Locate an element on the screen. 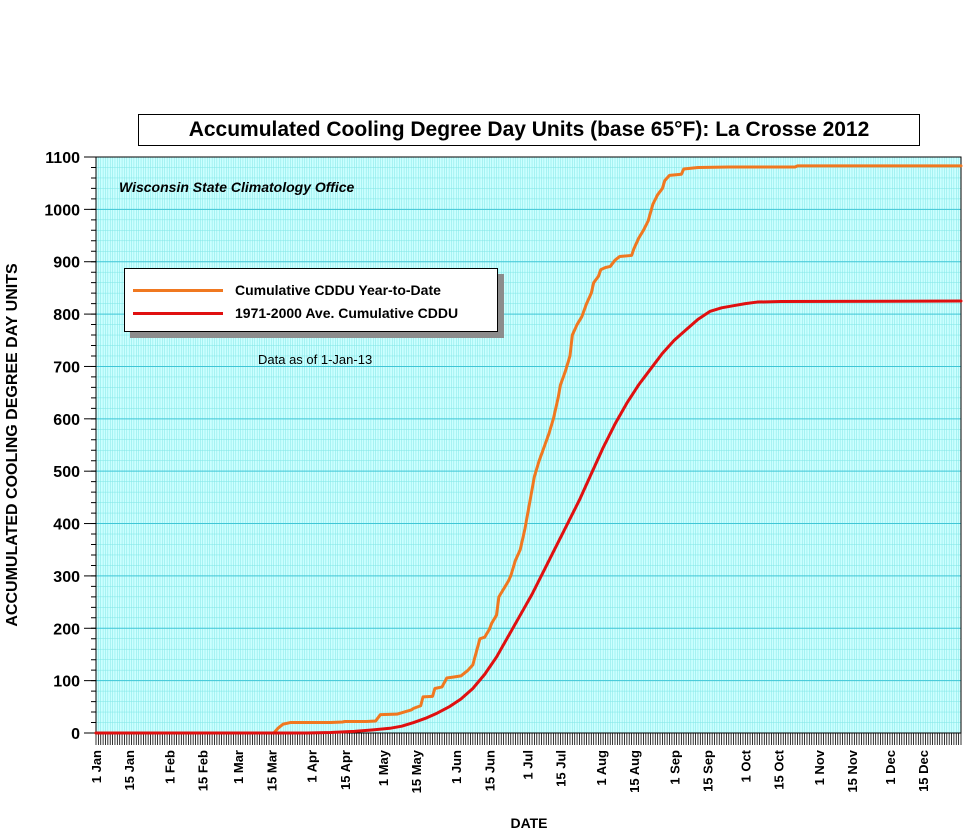 Image resolution: width=965 pixels, height=833 pixels. data-as-of-note: Data as of 1-Jan-13 is located at coordinates (315, 359).